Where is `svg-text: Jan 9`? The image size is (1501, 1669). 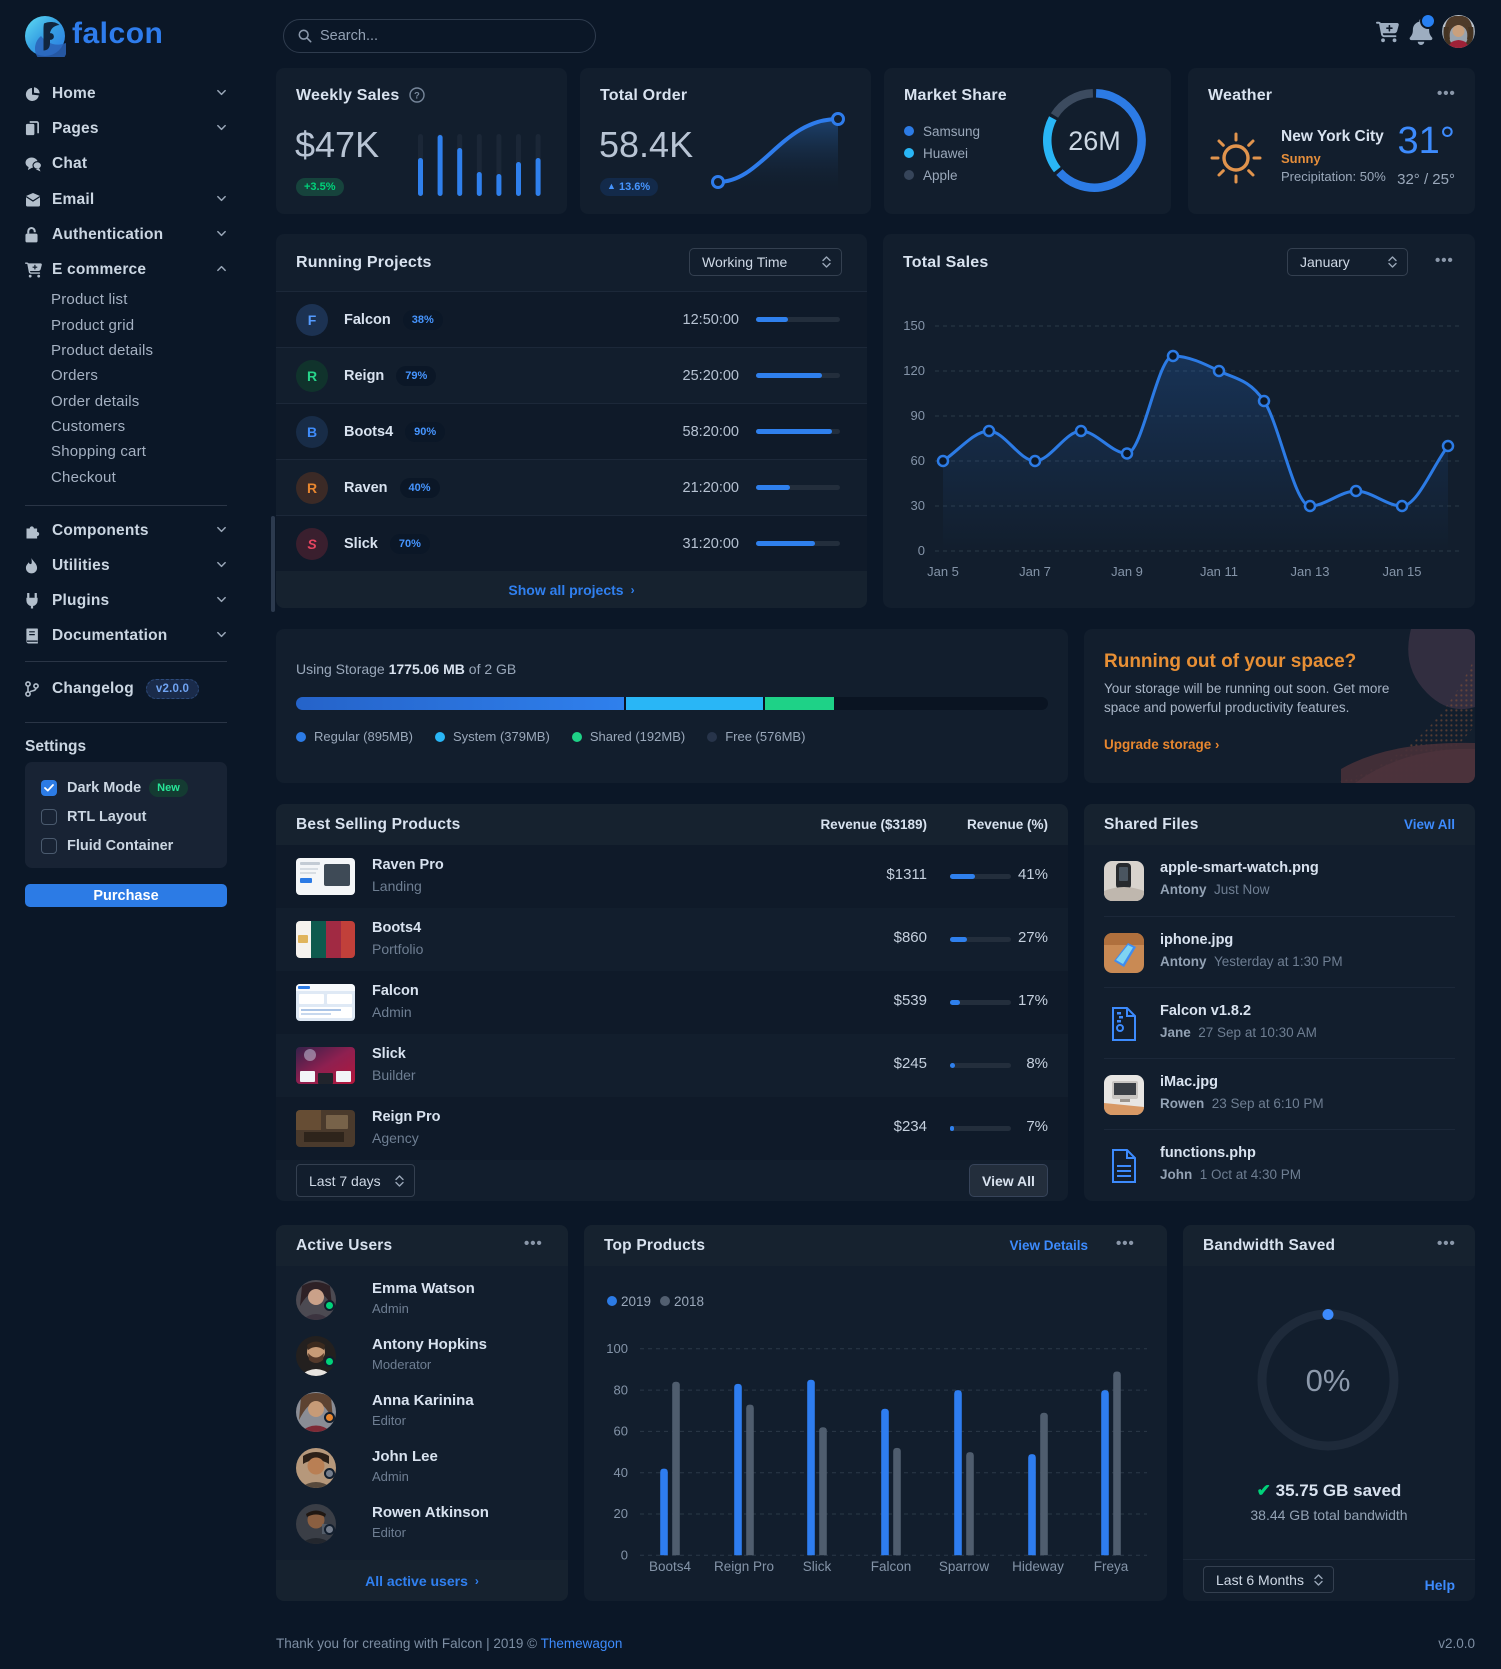
svg-text: Jan 9 is located at coordinates (1127, 571).